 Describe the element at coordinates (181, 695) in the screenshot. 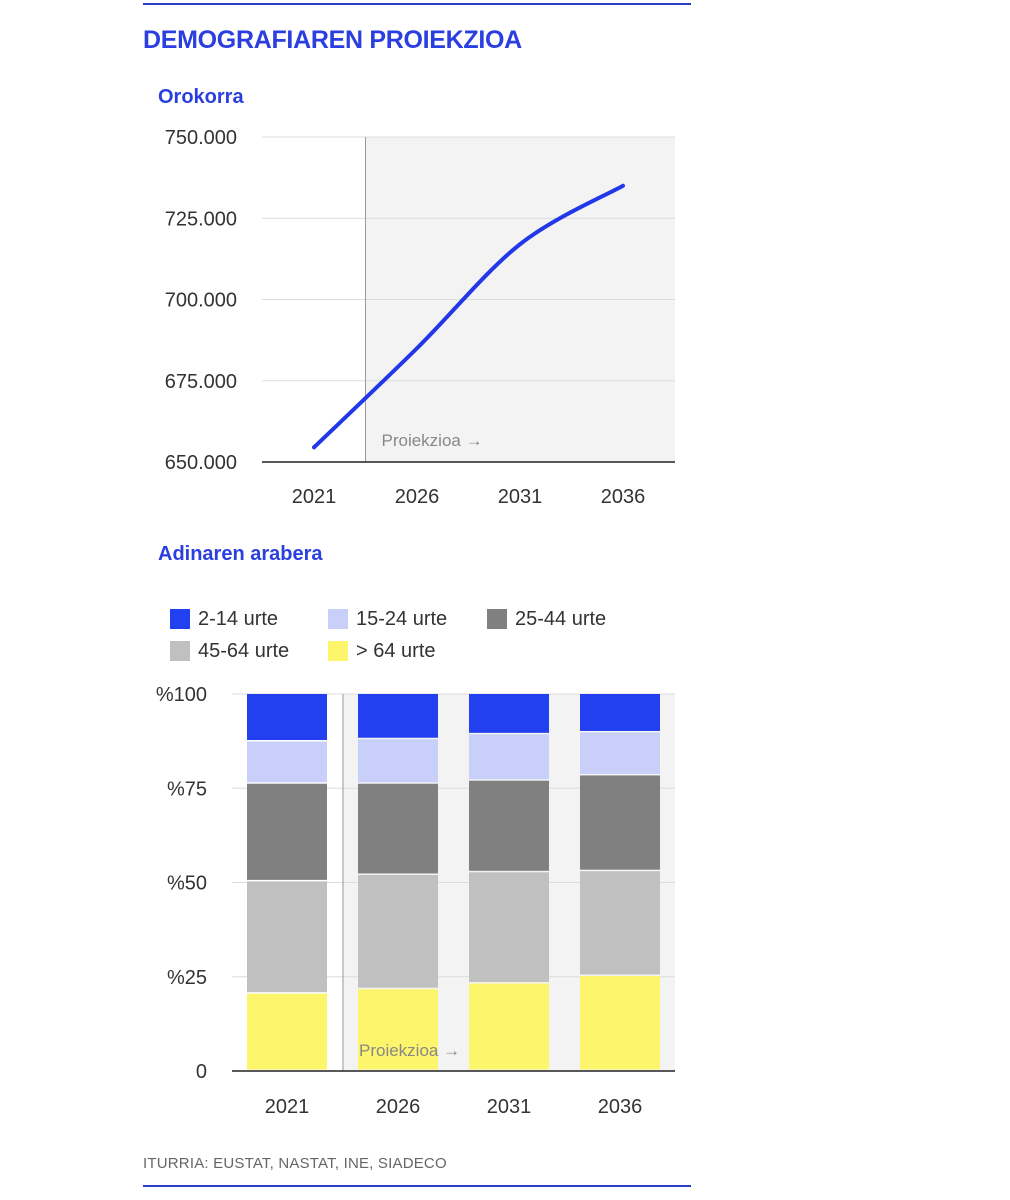

I see `y-tick-label: %100` at that location.